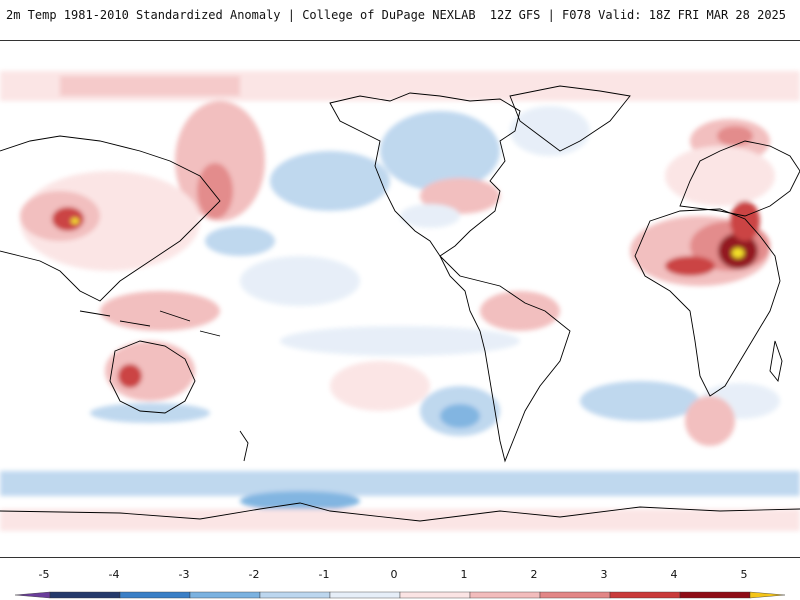 Image resolution: width=800 pixels, height=600 pixels. What do you see at coordinates (44, 574) in the screenshot?
I see `scale-tick-label: -5` at bounding box center [44, 574].